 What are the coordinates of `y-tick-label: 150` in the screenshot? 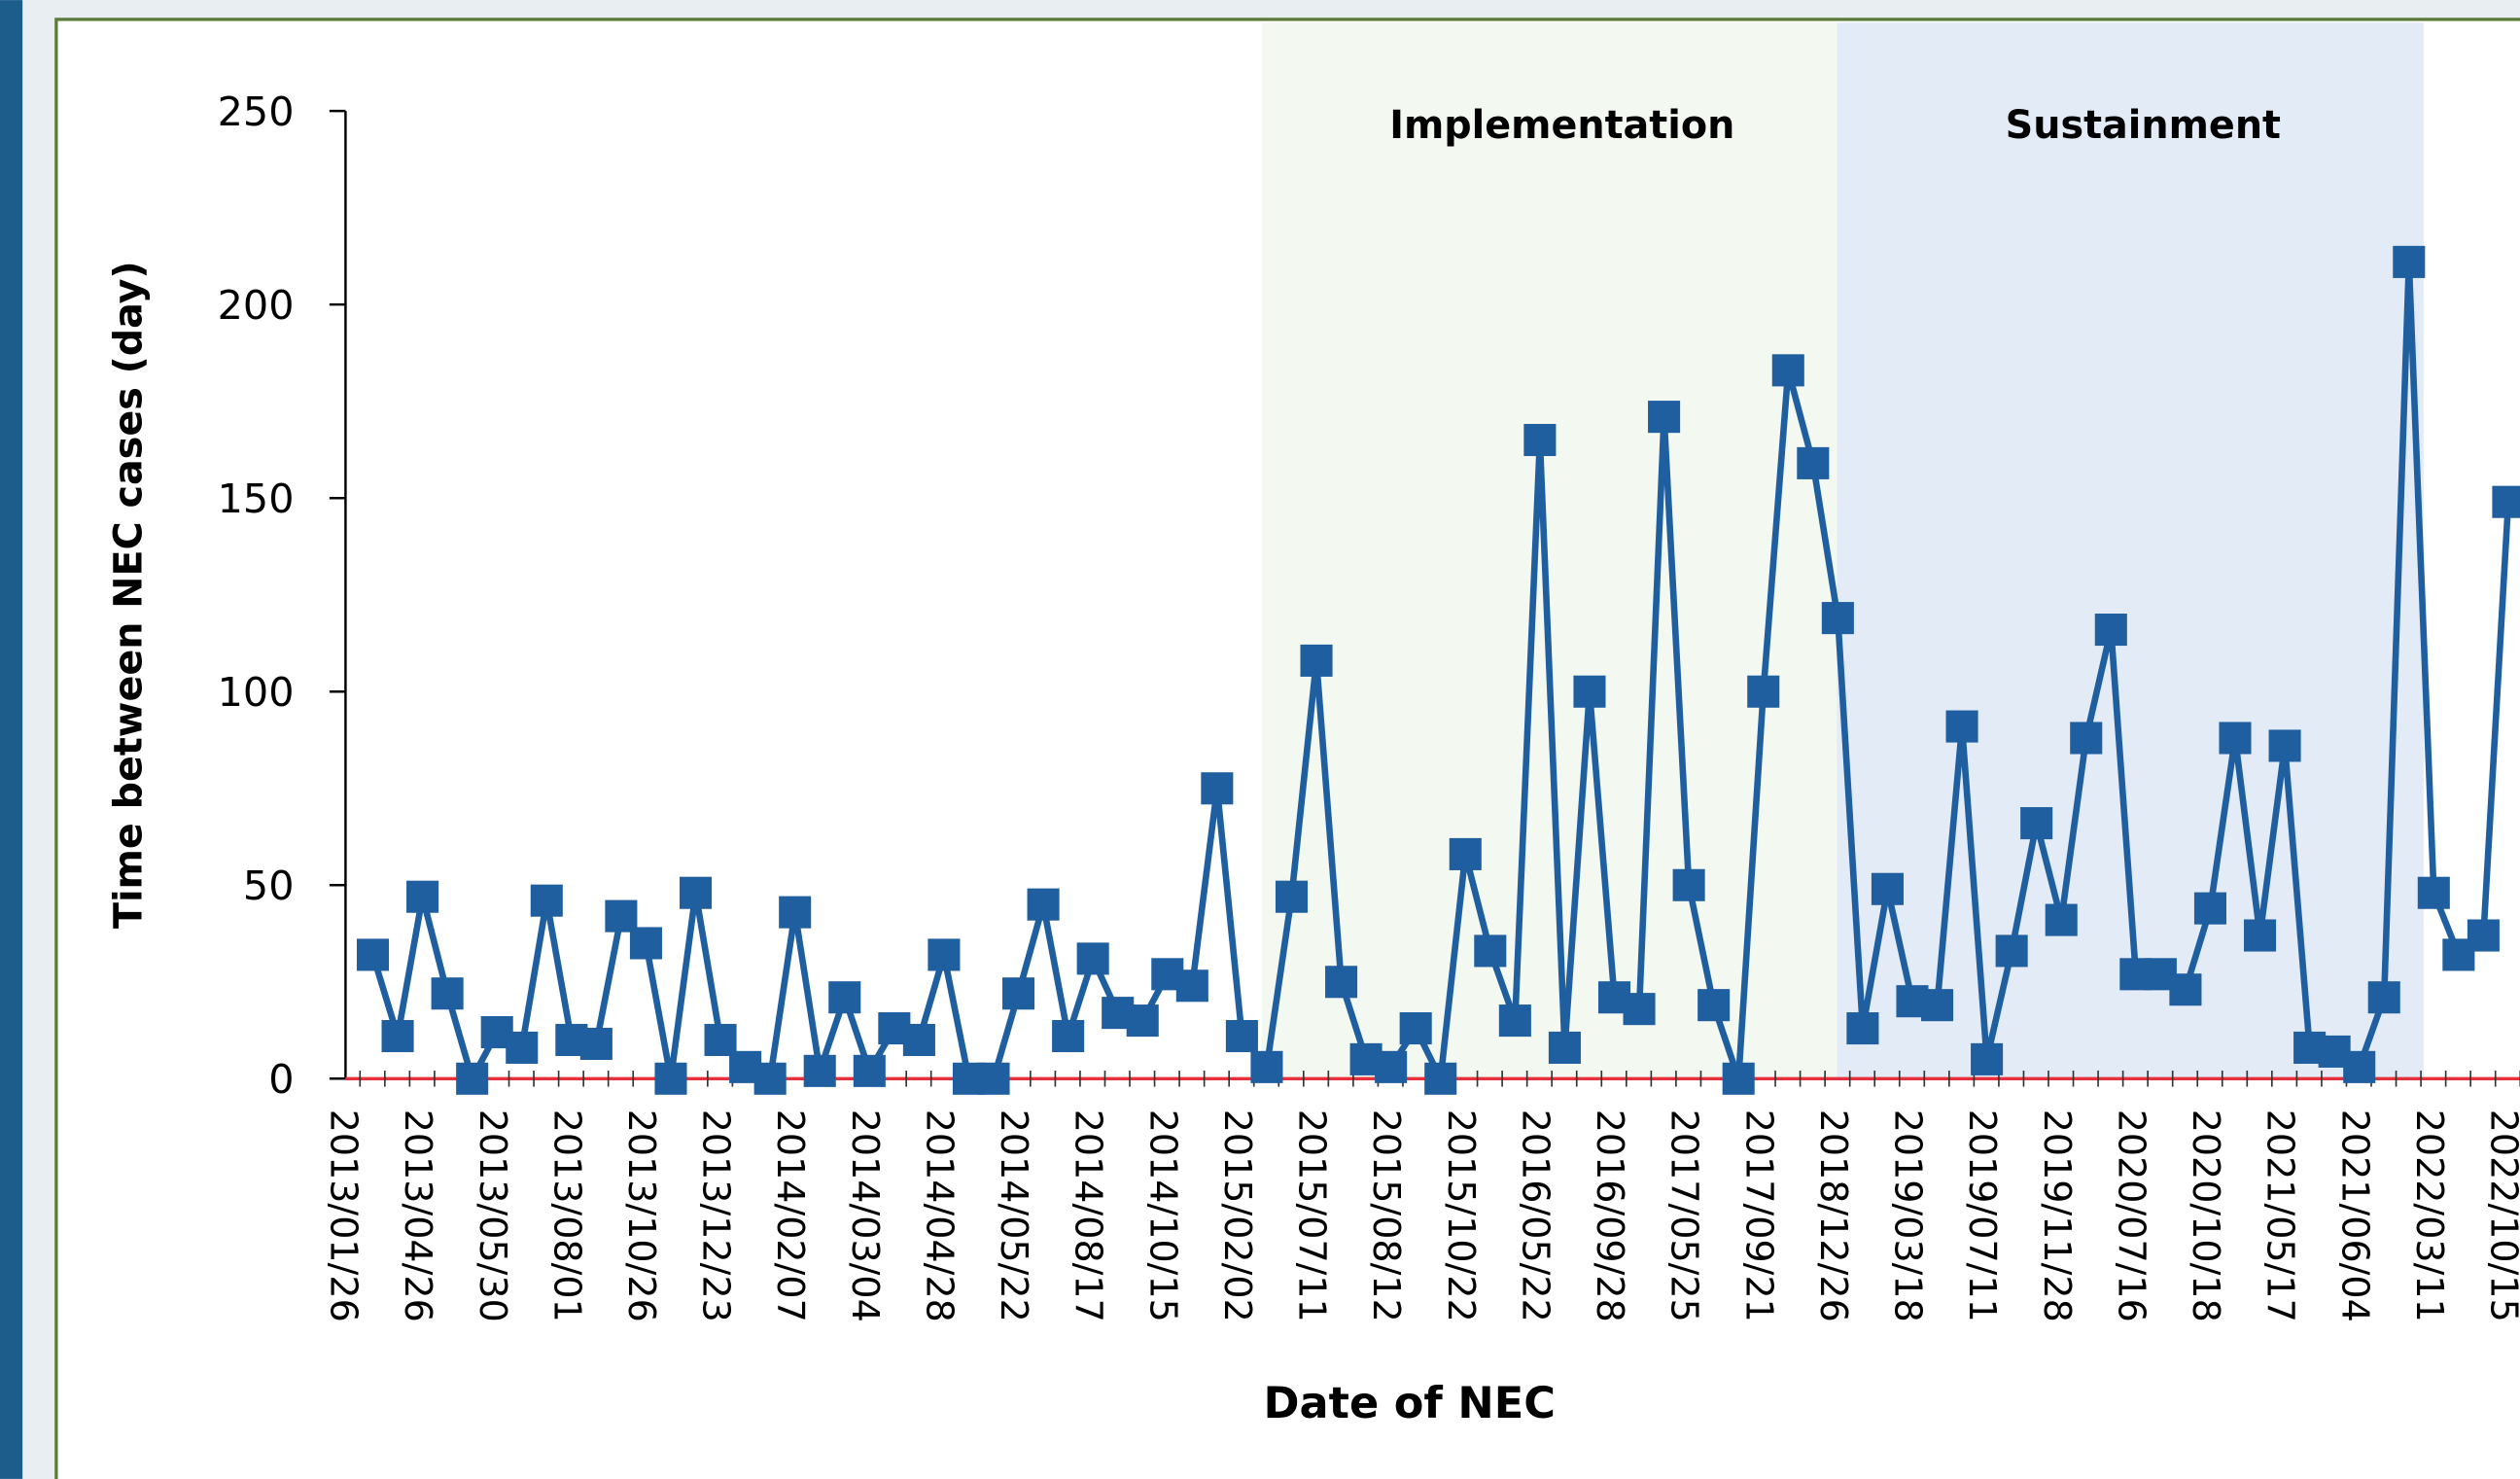 It's located at (256, 498).